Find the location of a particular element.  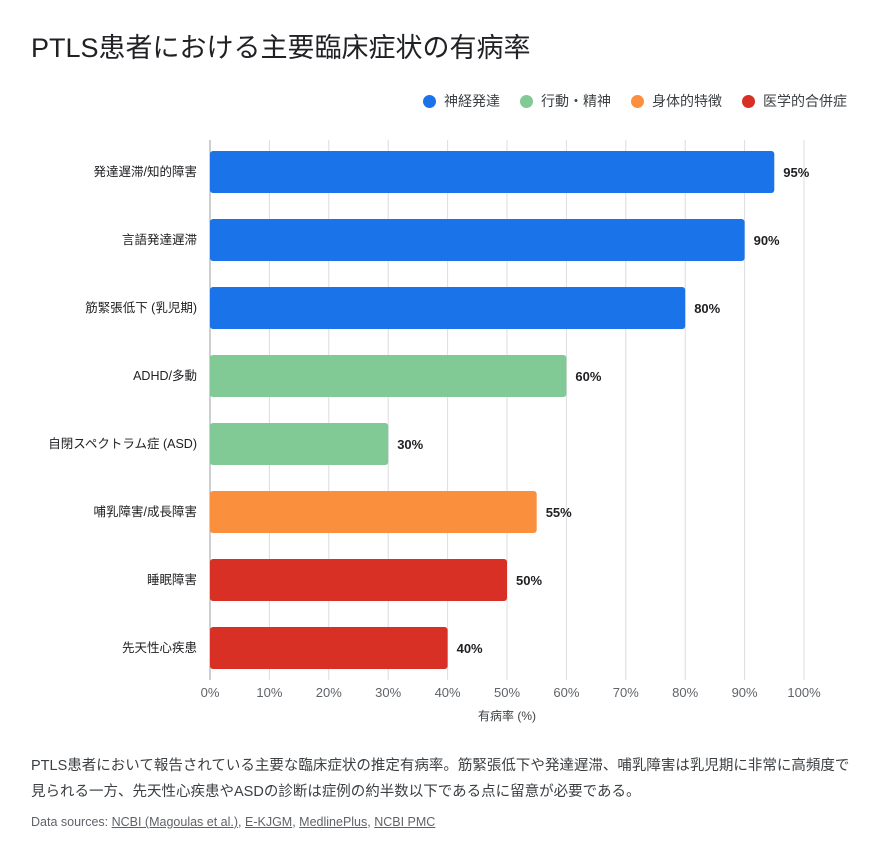

legend-label: 身体的特徴 is located at coordinates (687, 101).